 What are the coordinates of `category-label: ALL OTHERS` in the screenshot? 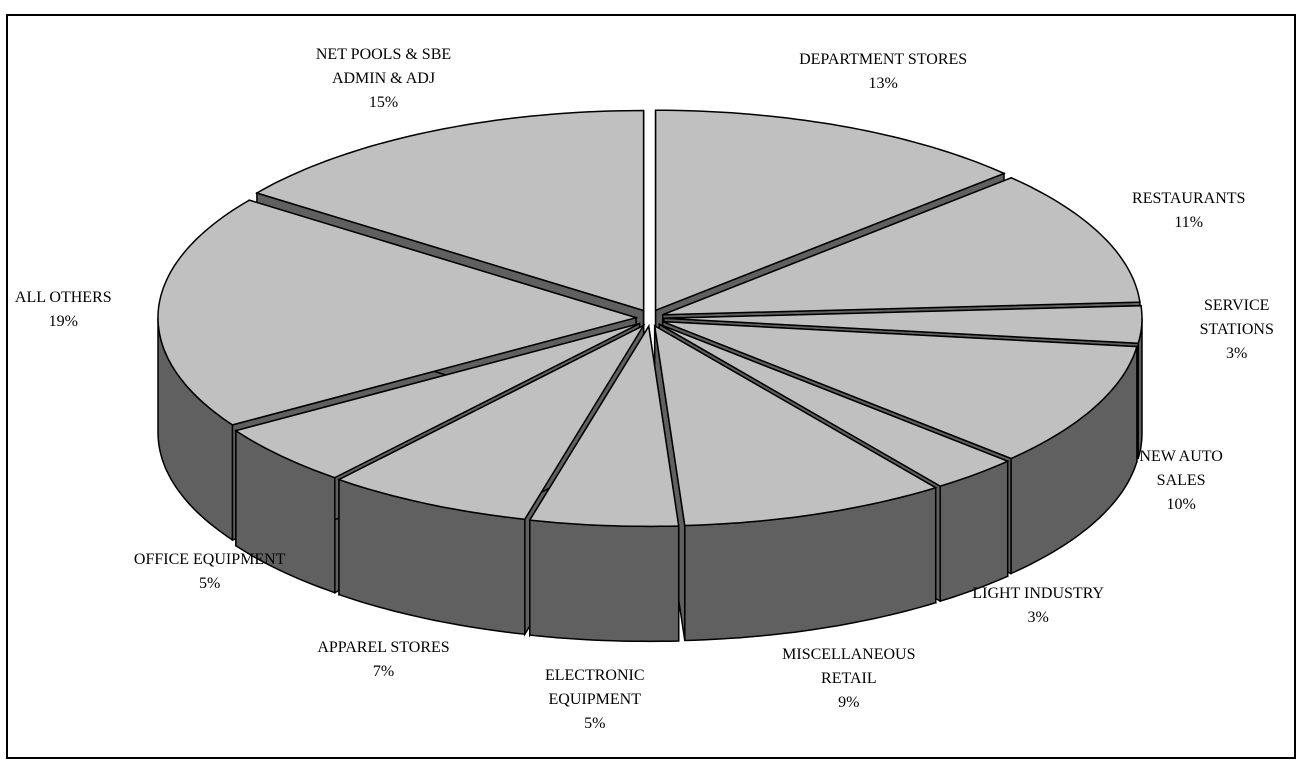 It's located at (63, 297).